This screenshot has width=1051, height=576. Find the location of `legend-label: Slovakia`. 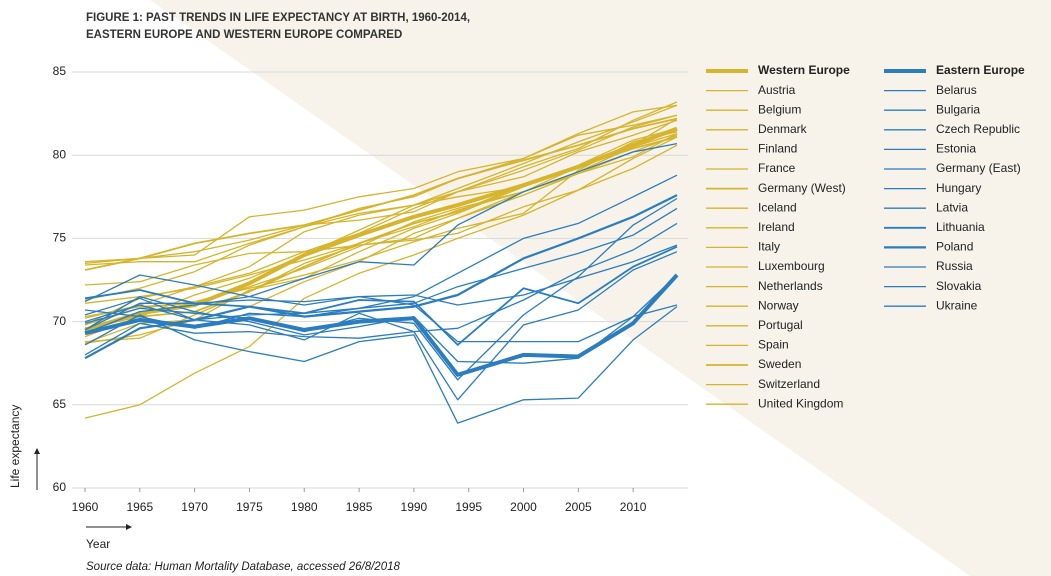

legend-label: Slovakia is located at coordinates (959, 286).